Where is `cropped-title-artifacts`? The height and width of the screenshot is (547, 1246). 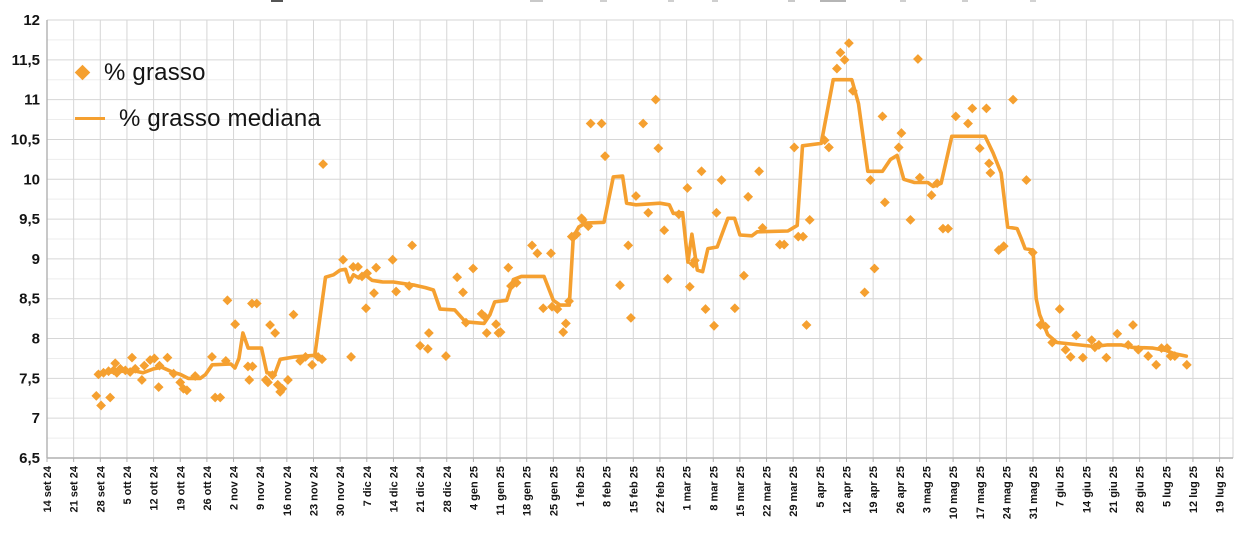
cropped-title-artifacts is located at coordinates (653, 1).